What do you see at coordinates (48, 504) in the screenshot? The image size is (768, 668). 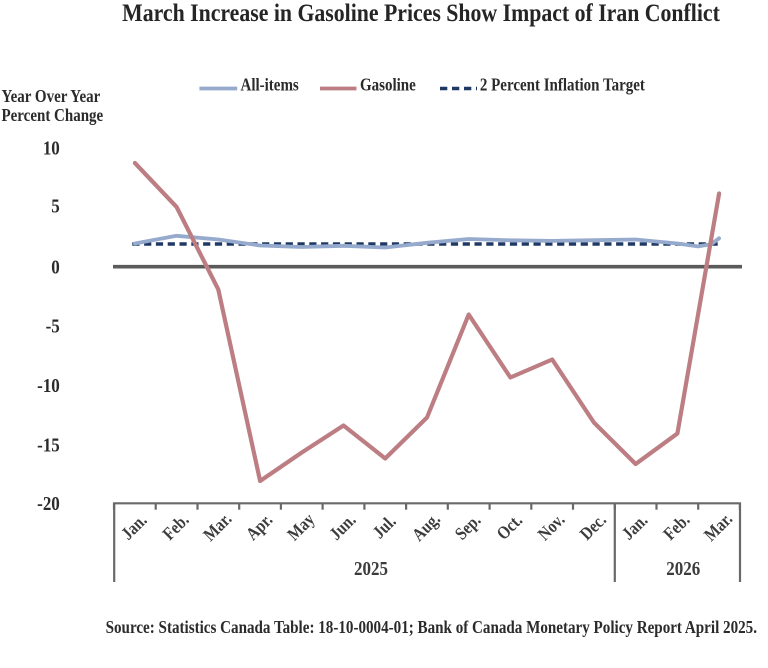 I see `svg-text: -20` at bounding box center [48, 504].